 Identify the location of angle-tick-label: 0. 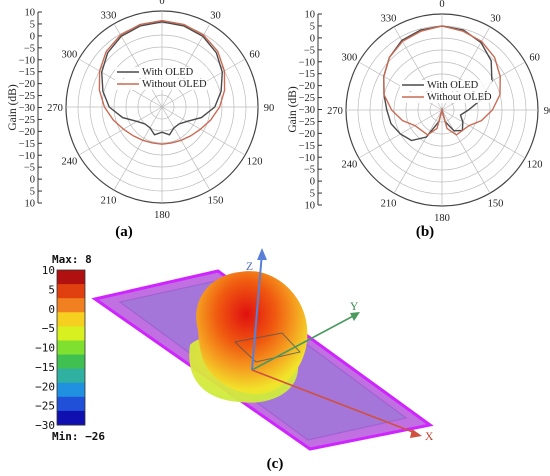
(441, 5).